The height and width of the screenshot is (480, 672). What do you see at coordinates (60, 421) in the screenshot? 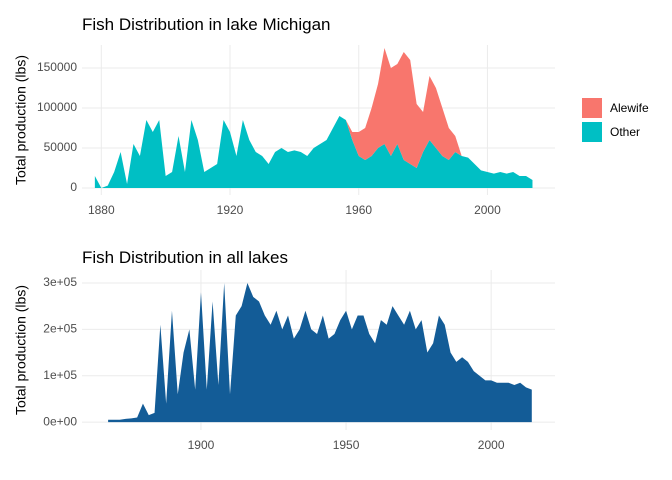
I see `y-tick-label: 0e+00` at bounding box center [60, 421].